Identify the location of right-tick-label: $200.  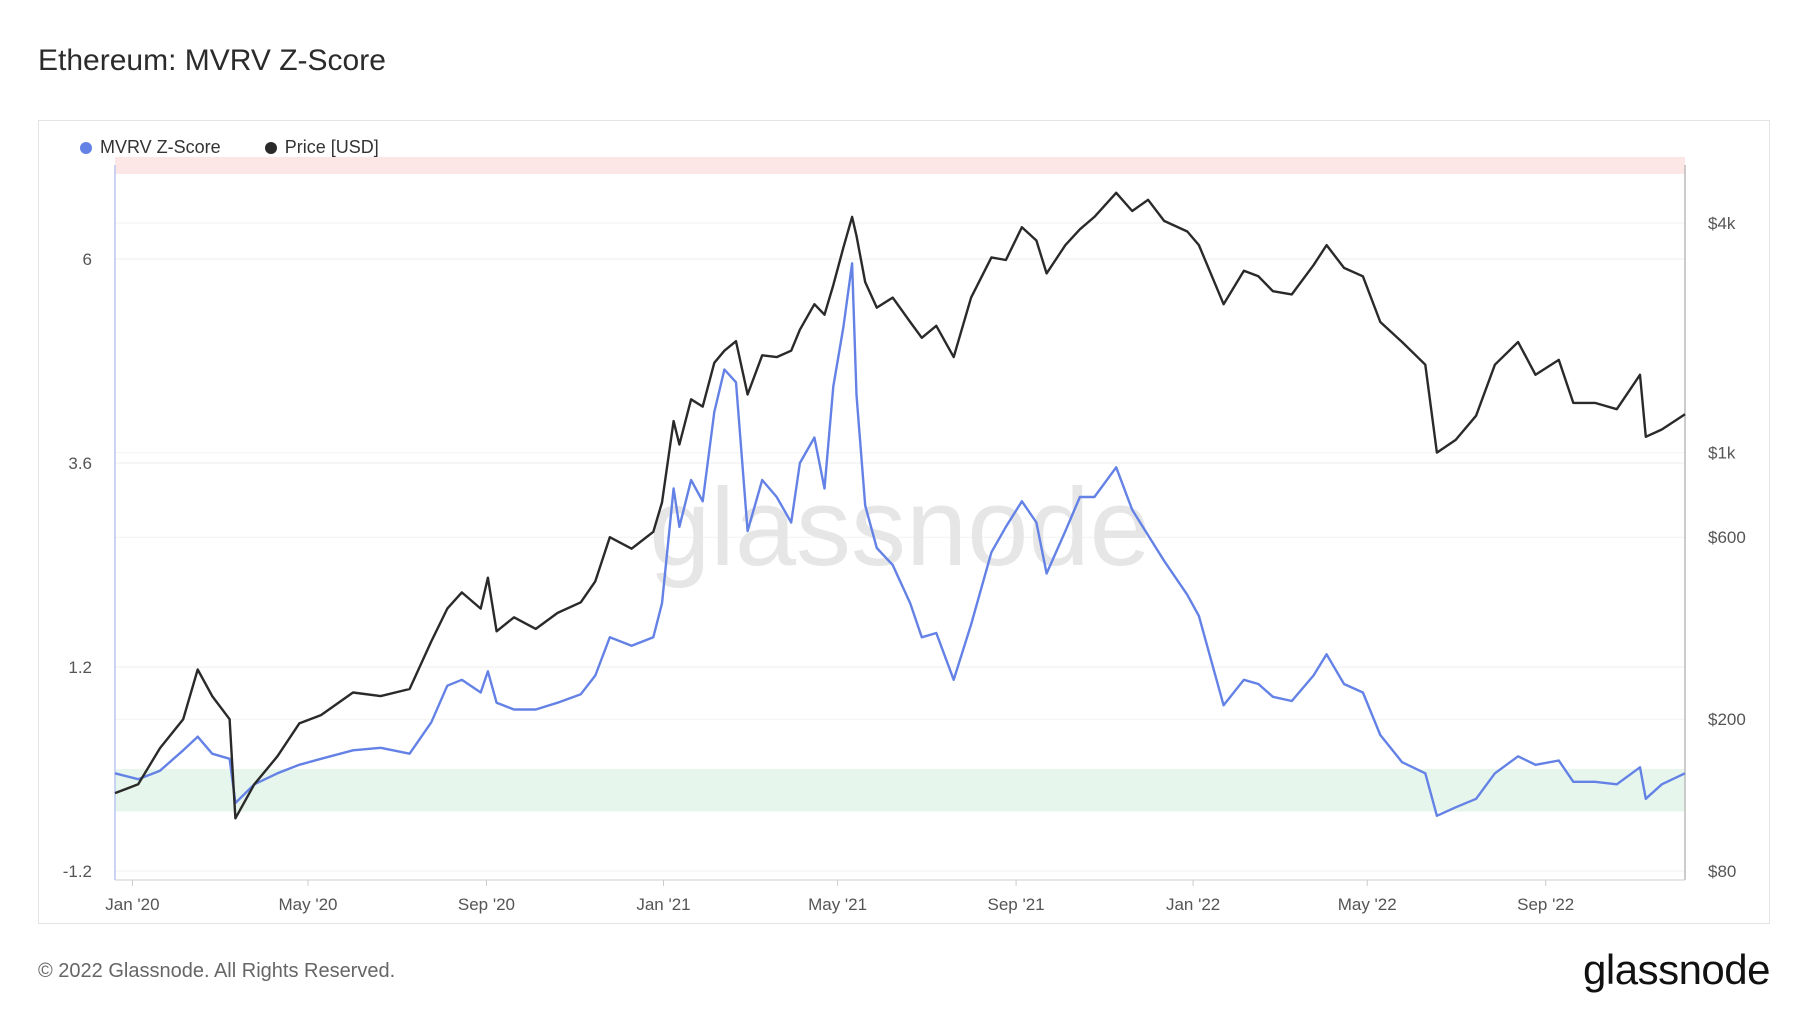
(1727, 719).